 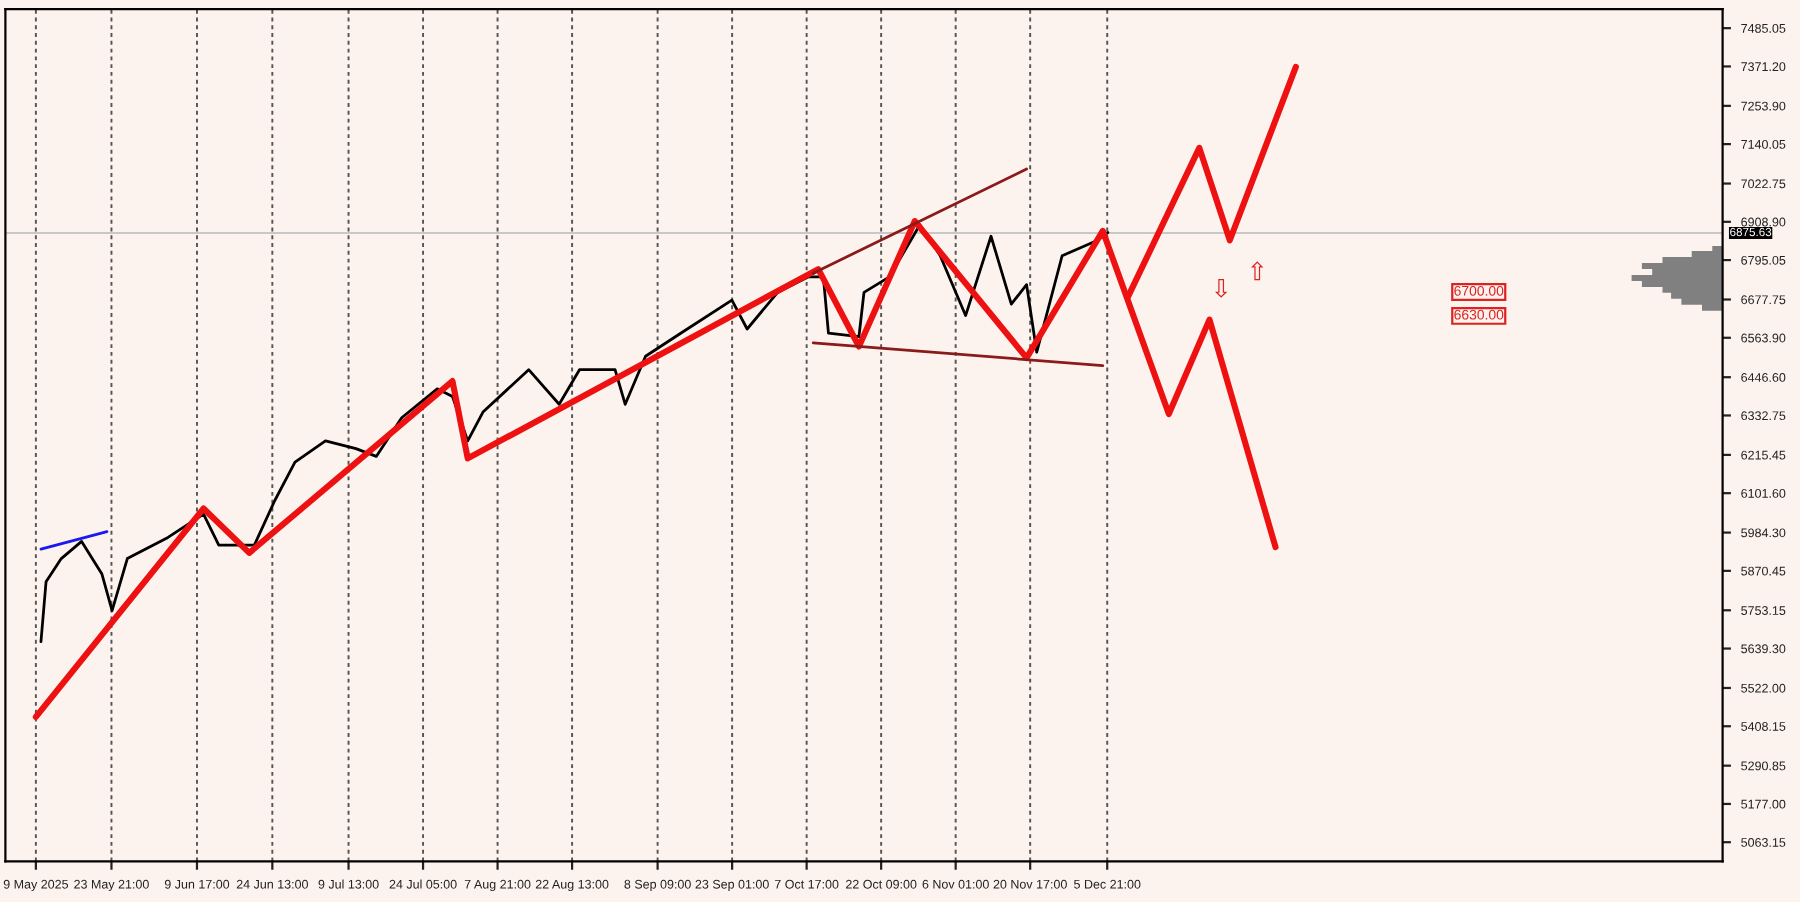 What do you see at coordinates (1257, 271) in the screenshot?
I see `annotation: ⇧` at bounding box center [1257, 271].